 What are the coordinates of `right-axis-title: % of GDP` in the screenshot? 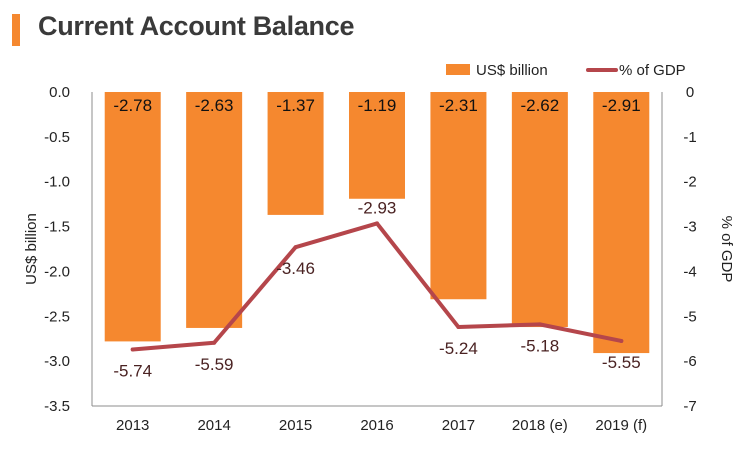 It's located at (726, 249).